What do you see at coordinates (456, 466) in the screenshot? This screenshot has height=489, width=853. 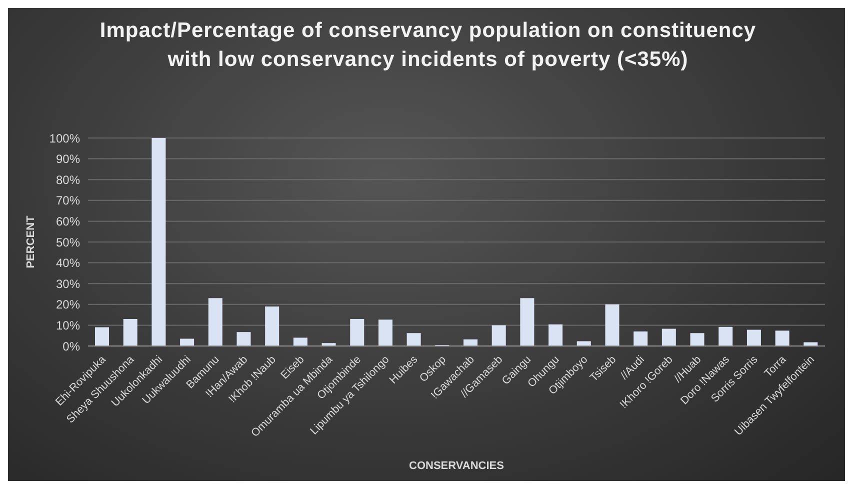 I see `x-axis-title: CONSERVANCIES` at bounding box center [456, 466].